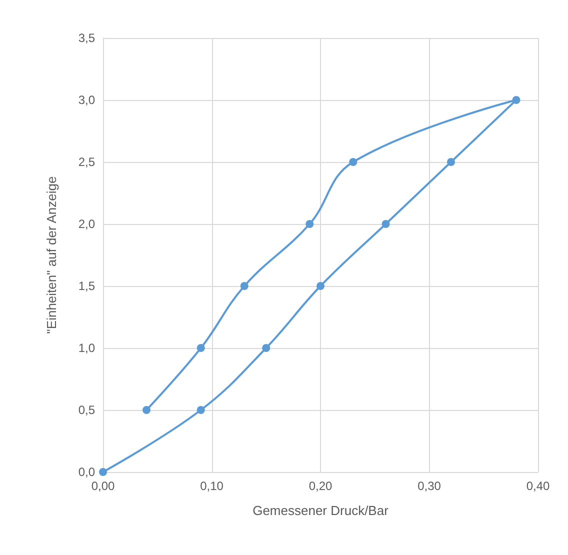 The width and height of the screenshot is (568, 555). Describe the element at coordinates (51, 255) in the screenshot. I see `y-axis-title: "Einheiten" auf der Anzeige` at that location.